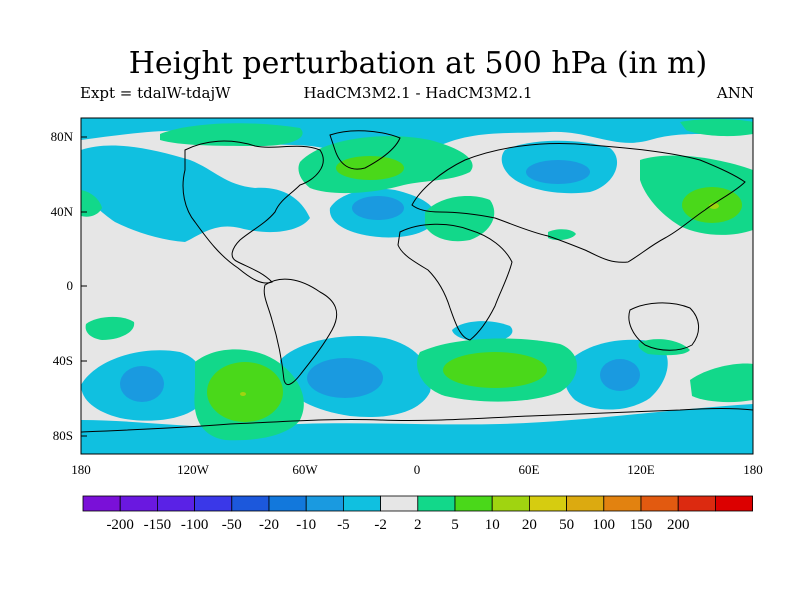  I want to click on map-title: Height perturbation at 500 hPa (in m), so click(418, 63).